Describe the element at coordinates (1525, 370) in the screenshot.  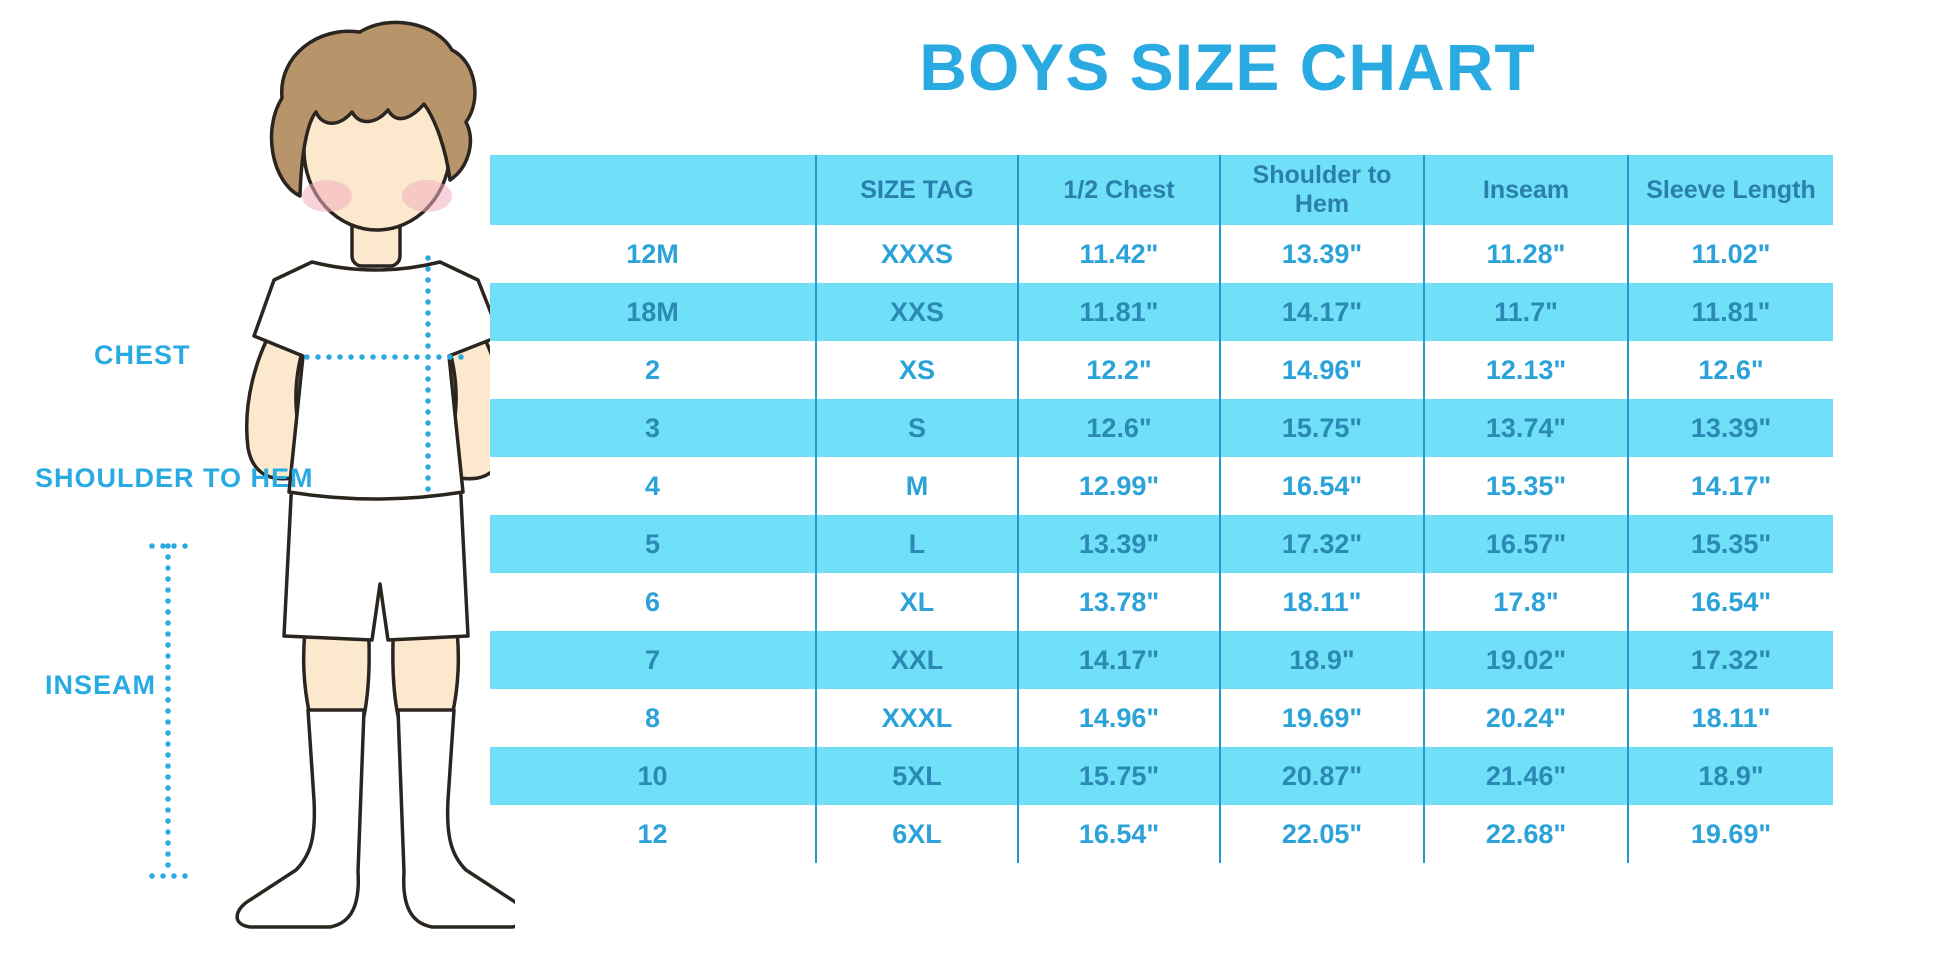
I see `table-cell: 12.13"` at that location.